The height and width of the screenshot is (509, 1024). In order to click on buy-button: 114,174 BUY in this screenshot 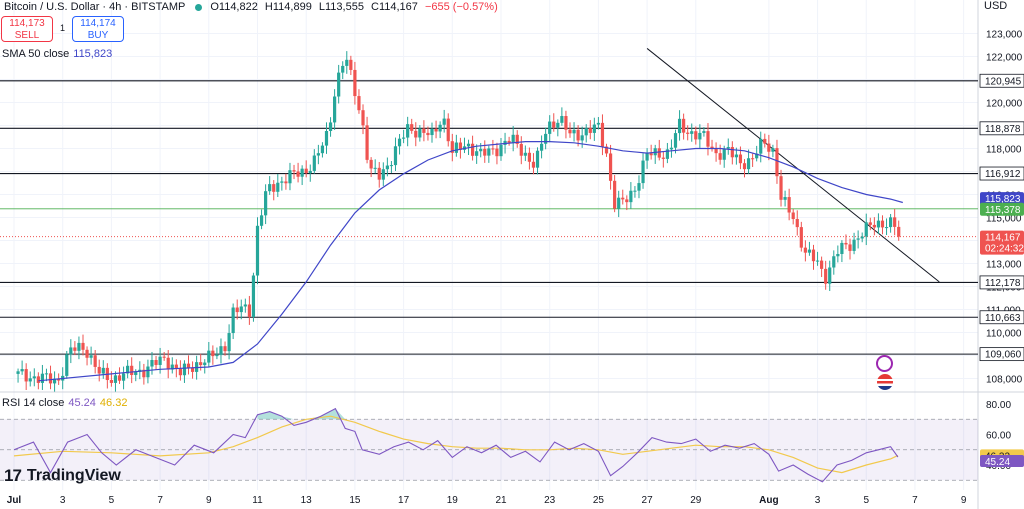, I will do `click(98, 29)`.